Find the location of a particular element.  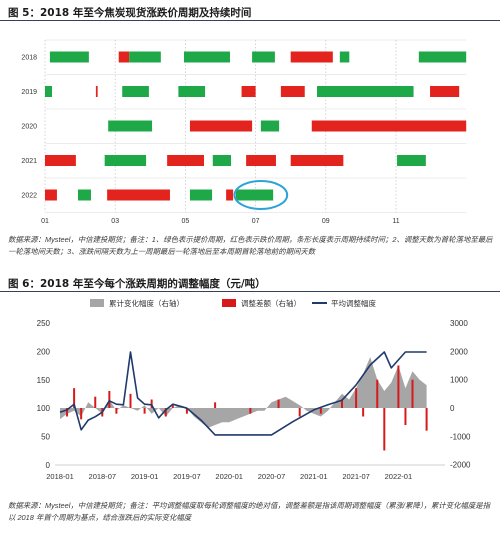

legend-item: 平均调整幅度 is located at coordinates (344, 303).